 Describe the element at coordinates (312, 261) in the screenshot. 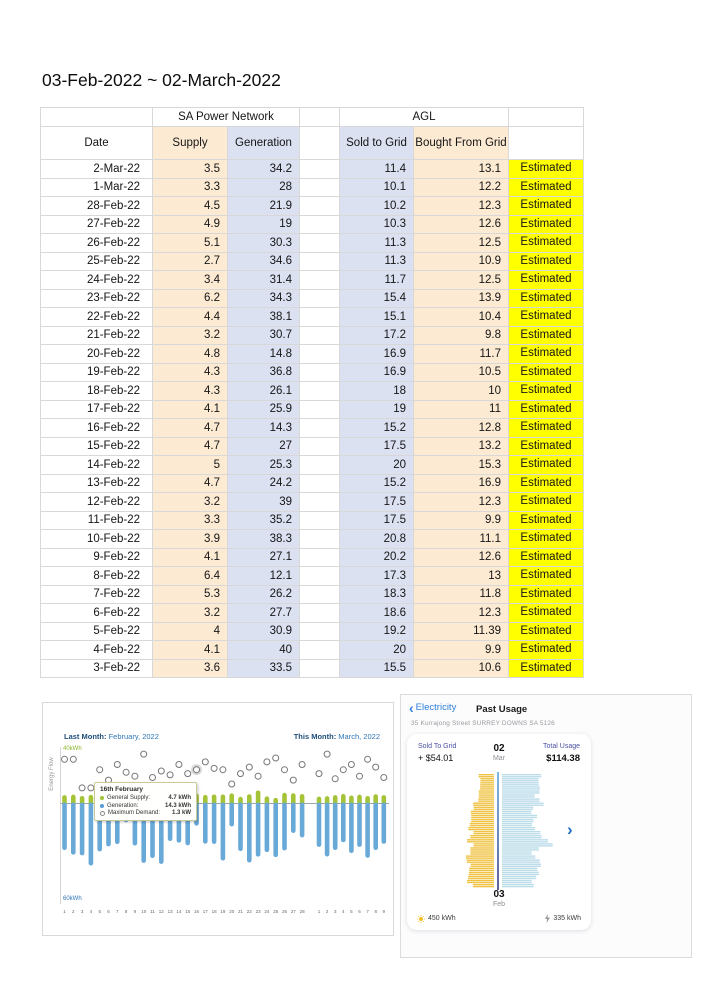

I see `table-row: 25-Feb-22 2.7 34.6 11.3 10.9 Estimated` at that location.